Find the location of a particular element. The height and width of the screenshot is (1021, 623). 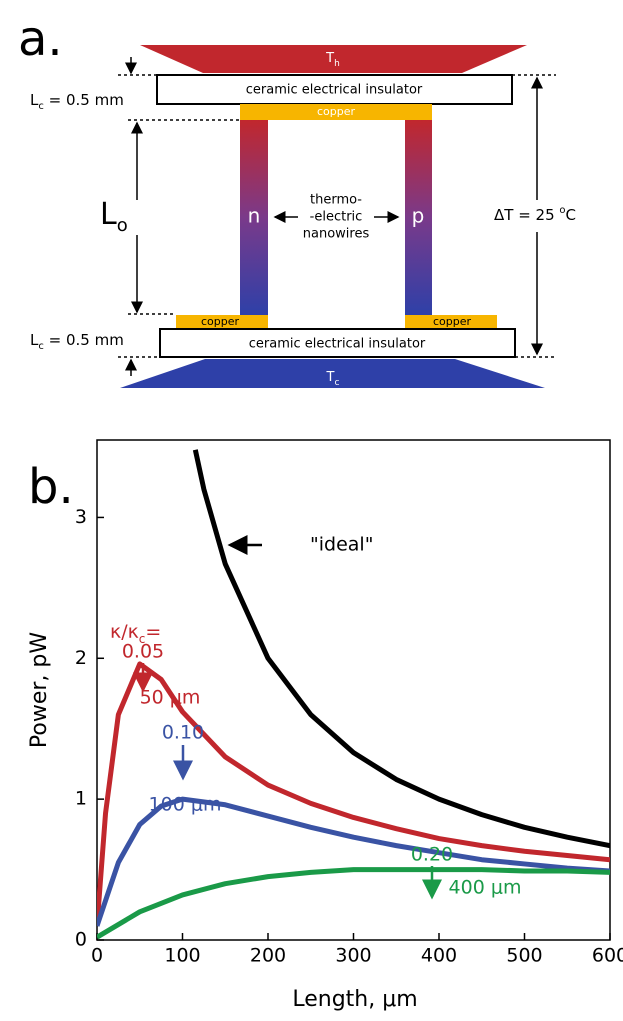

hot-reservoir is located at coordinates (333, 59).